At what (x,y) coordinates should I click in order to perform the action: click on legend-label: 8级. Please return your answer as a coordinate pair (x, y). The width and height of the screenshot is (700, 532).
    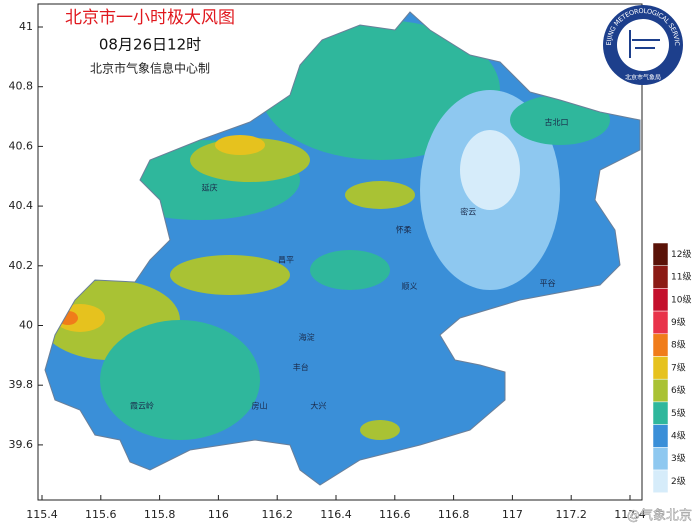
    Looking at the image, I should click on (678, 345).